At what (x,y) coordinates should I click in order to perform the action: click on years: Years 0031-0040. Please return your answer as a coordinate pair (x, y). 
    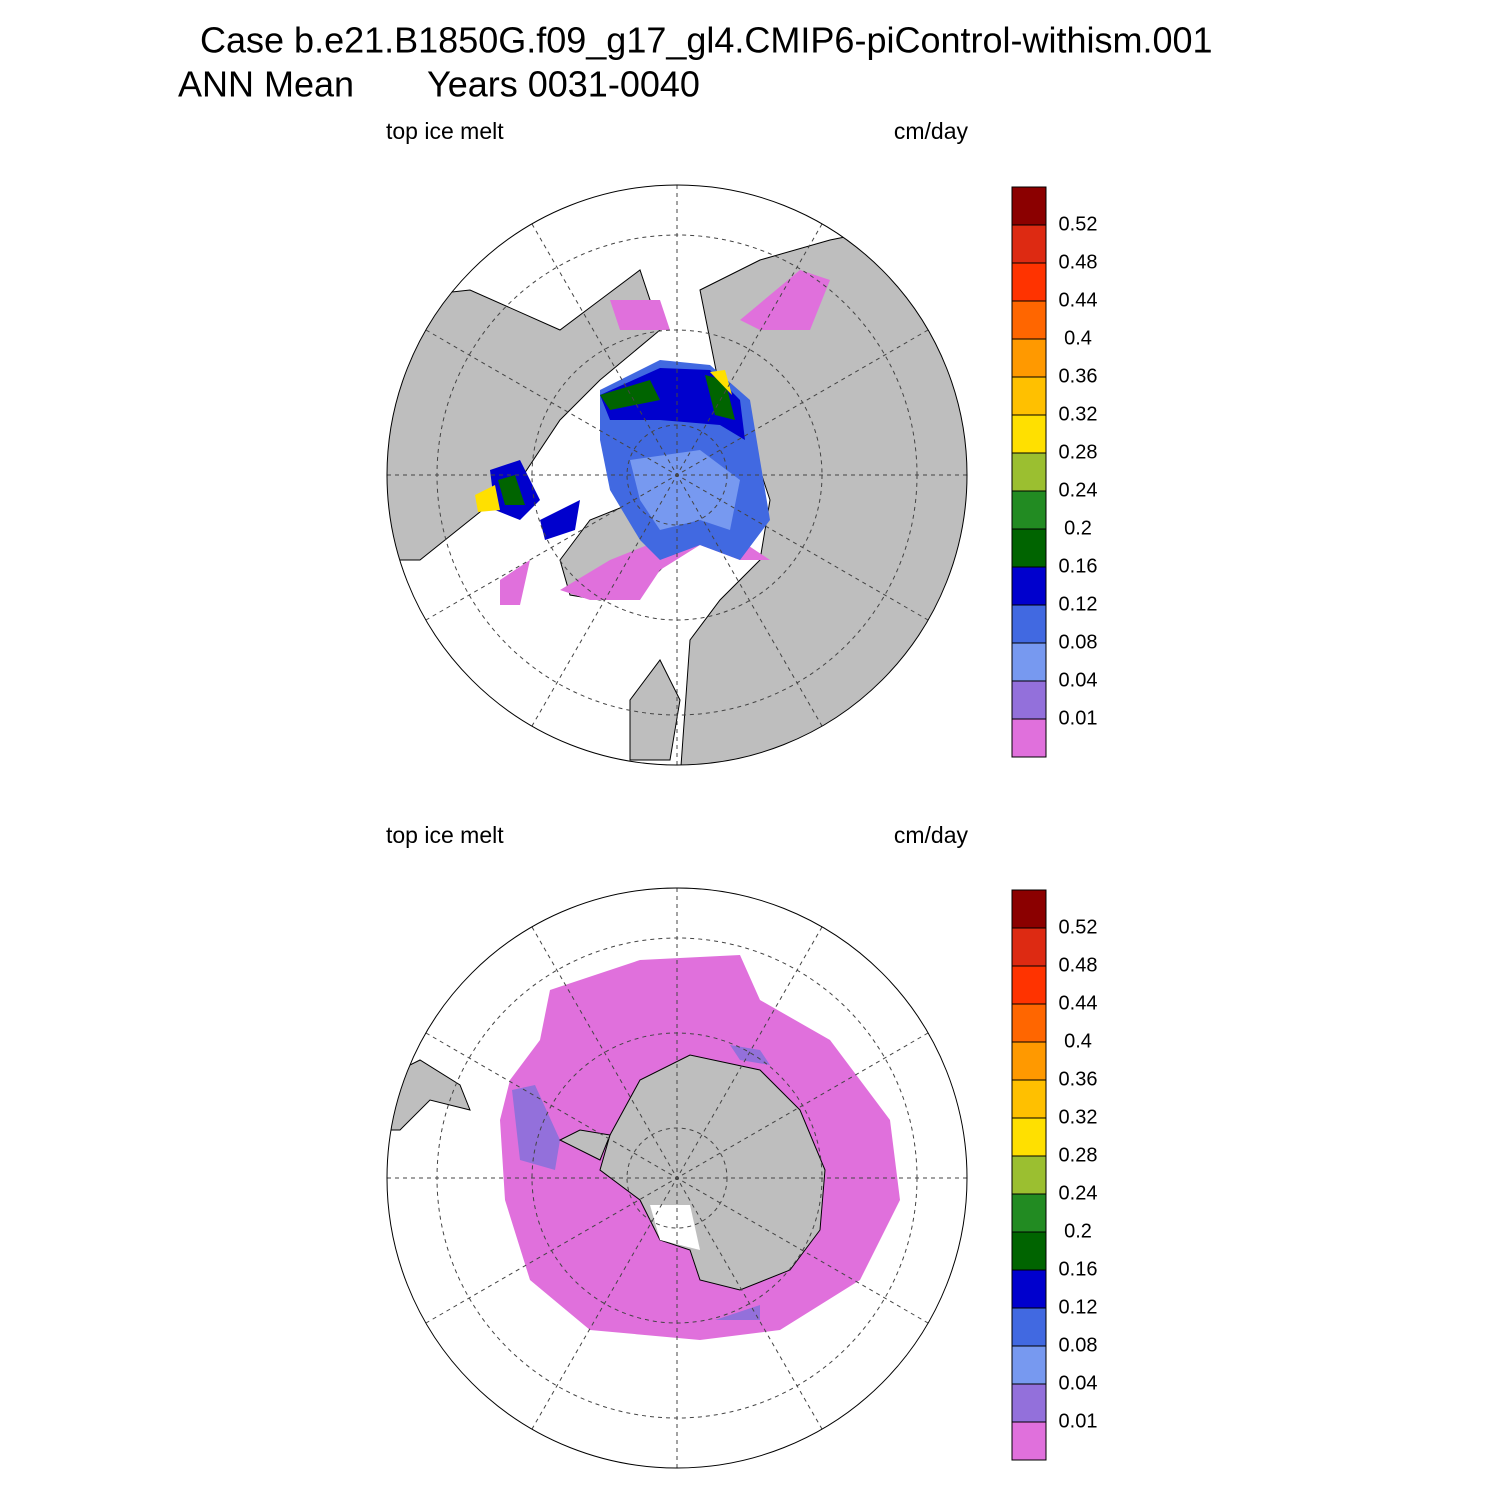
    Looking at the image, I should click on (563, 84).